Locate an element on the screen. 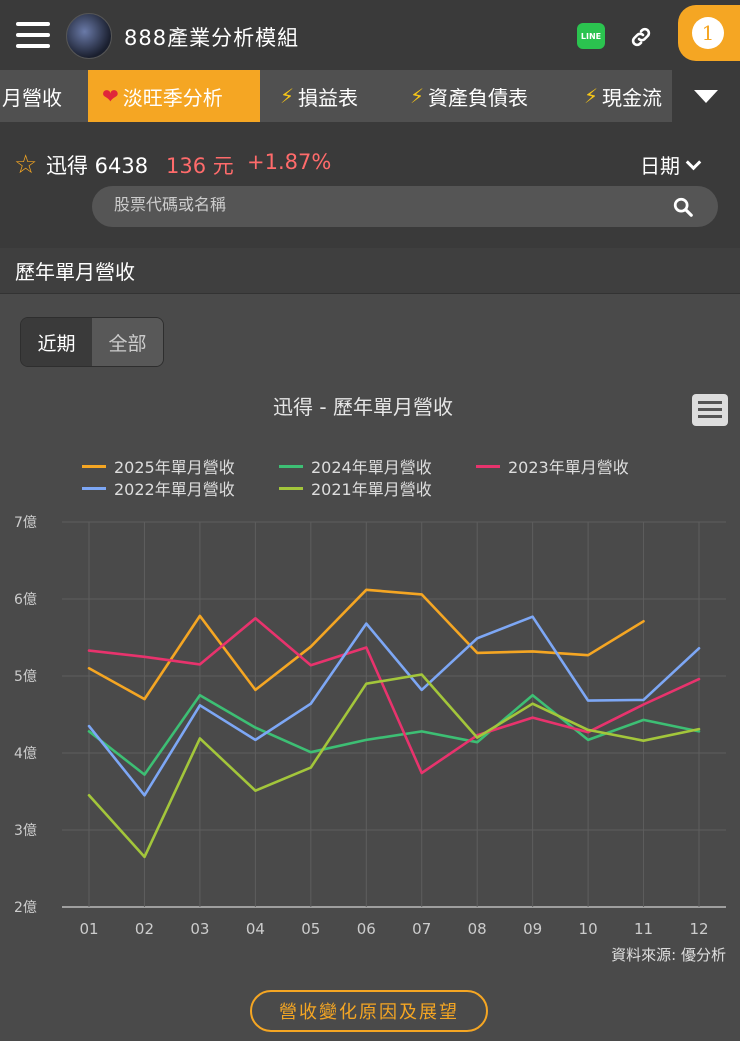 The height and width of the screenshot is (1041, 740). toggle-all: 全部 is located at coordinates (127, 342).